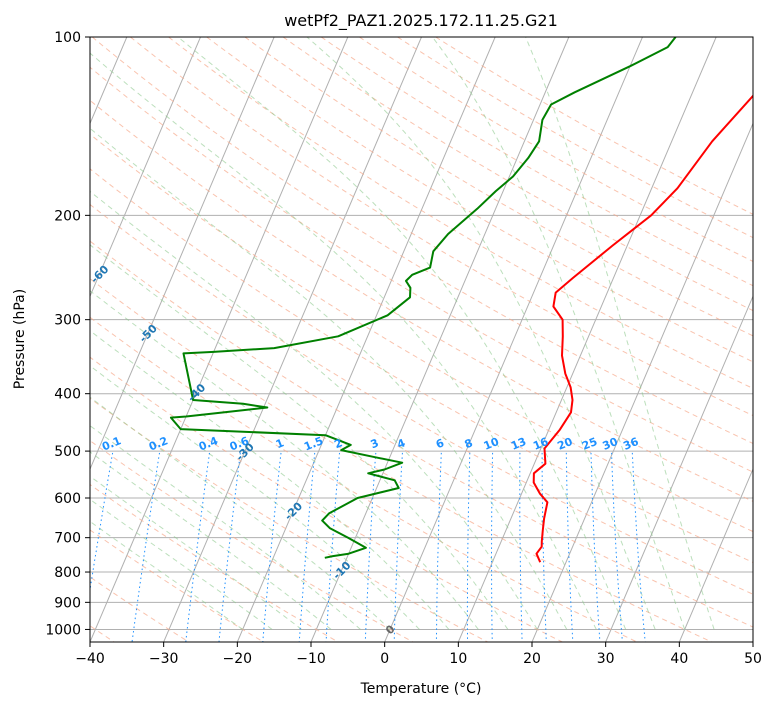 The width and height of the screenshot is (775, 708). I want to click on x-tick-label: −20, so click(238, 659).